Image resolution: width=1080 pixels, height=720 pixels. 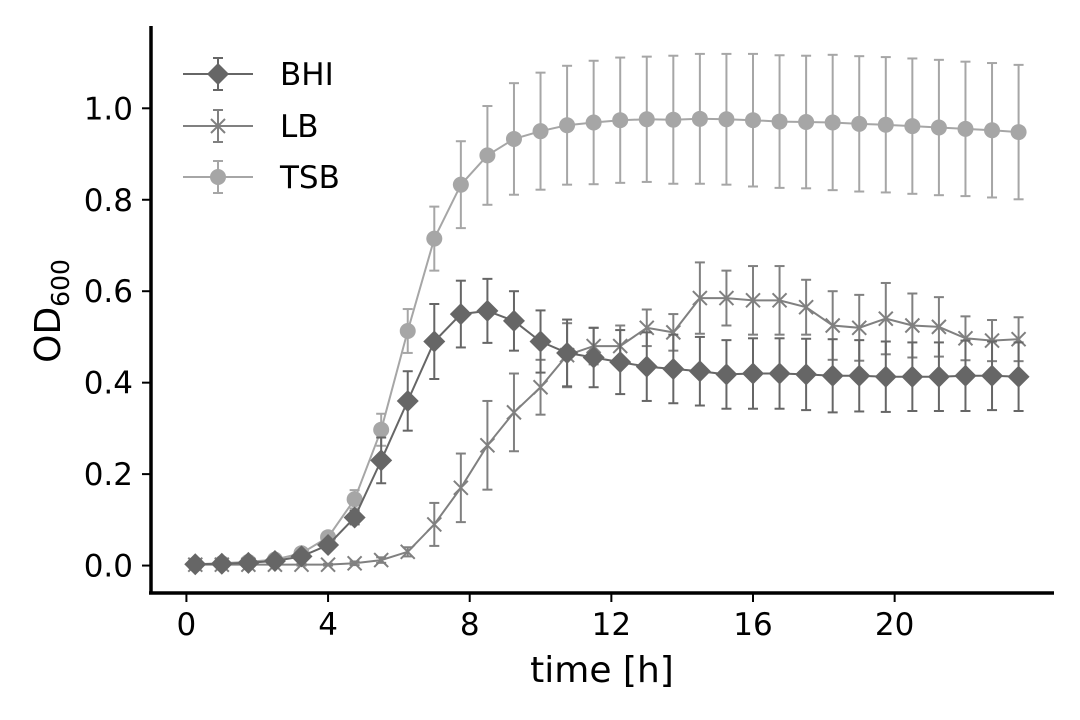 I want to click on y-tick-label: 0.2, so click(x=108, y=475).